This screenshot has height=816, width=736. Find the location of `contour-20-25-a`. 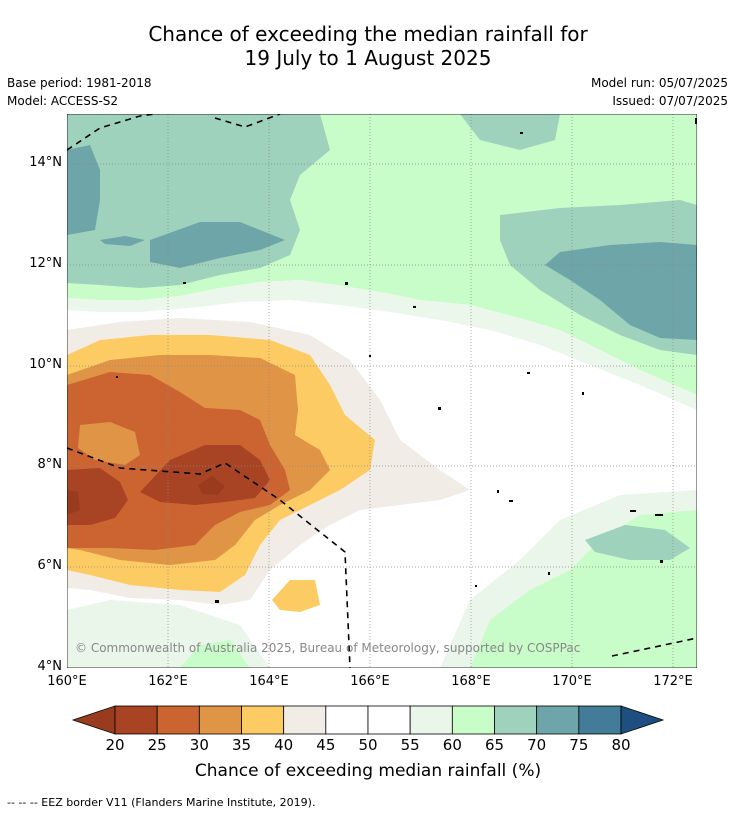

contour-20-25-a is located at coordinates (97, 496).